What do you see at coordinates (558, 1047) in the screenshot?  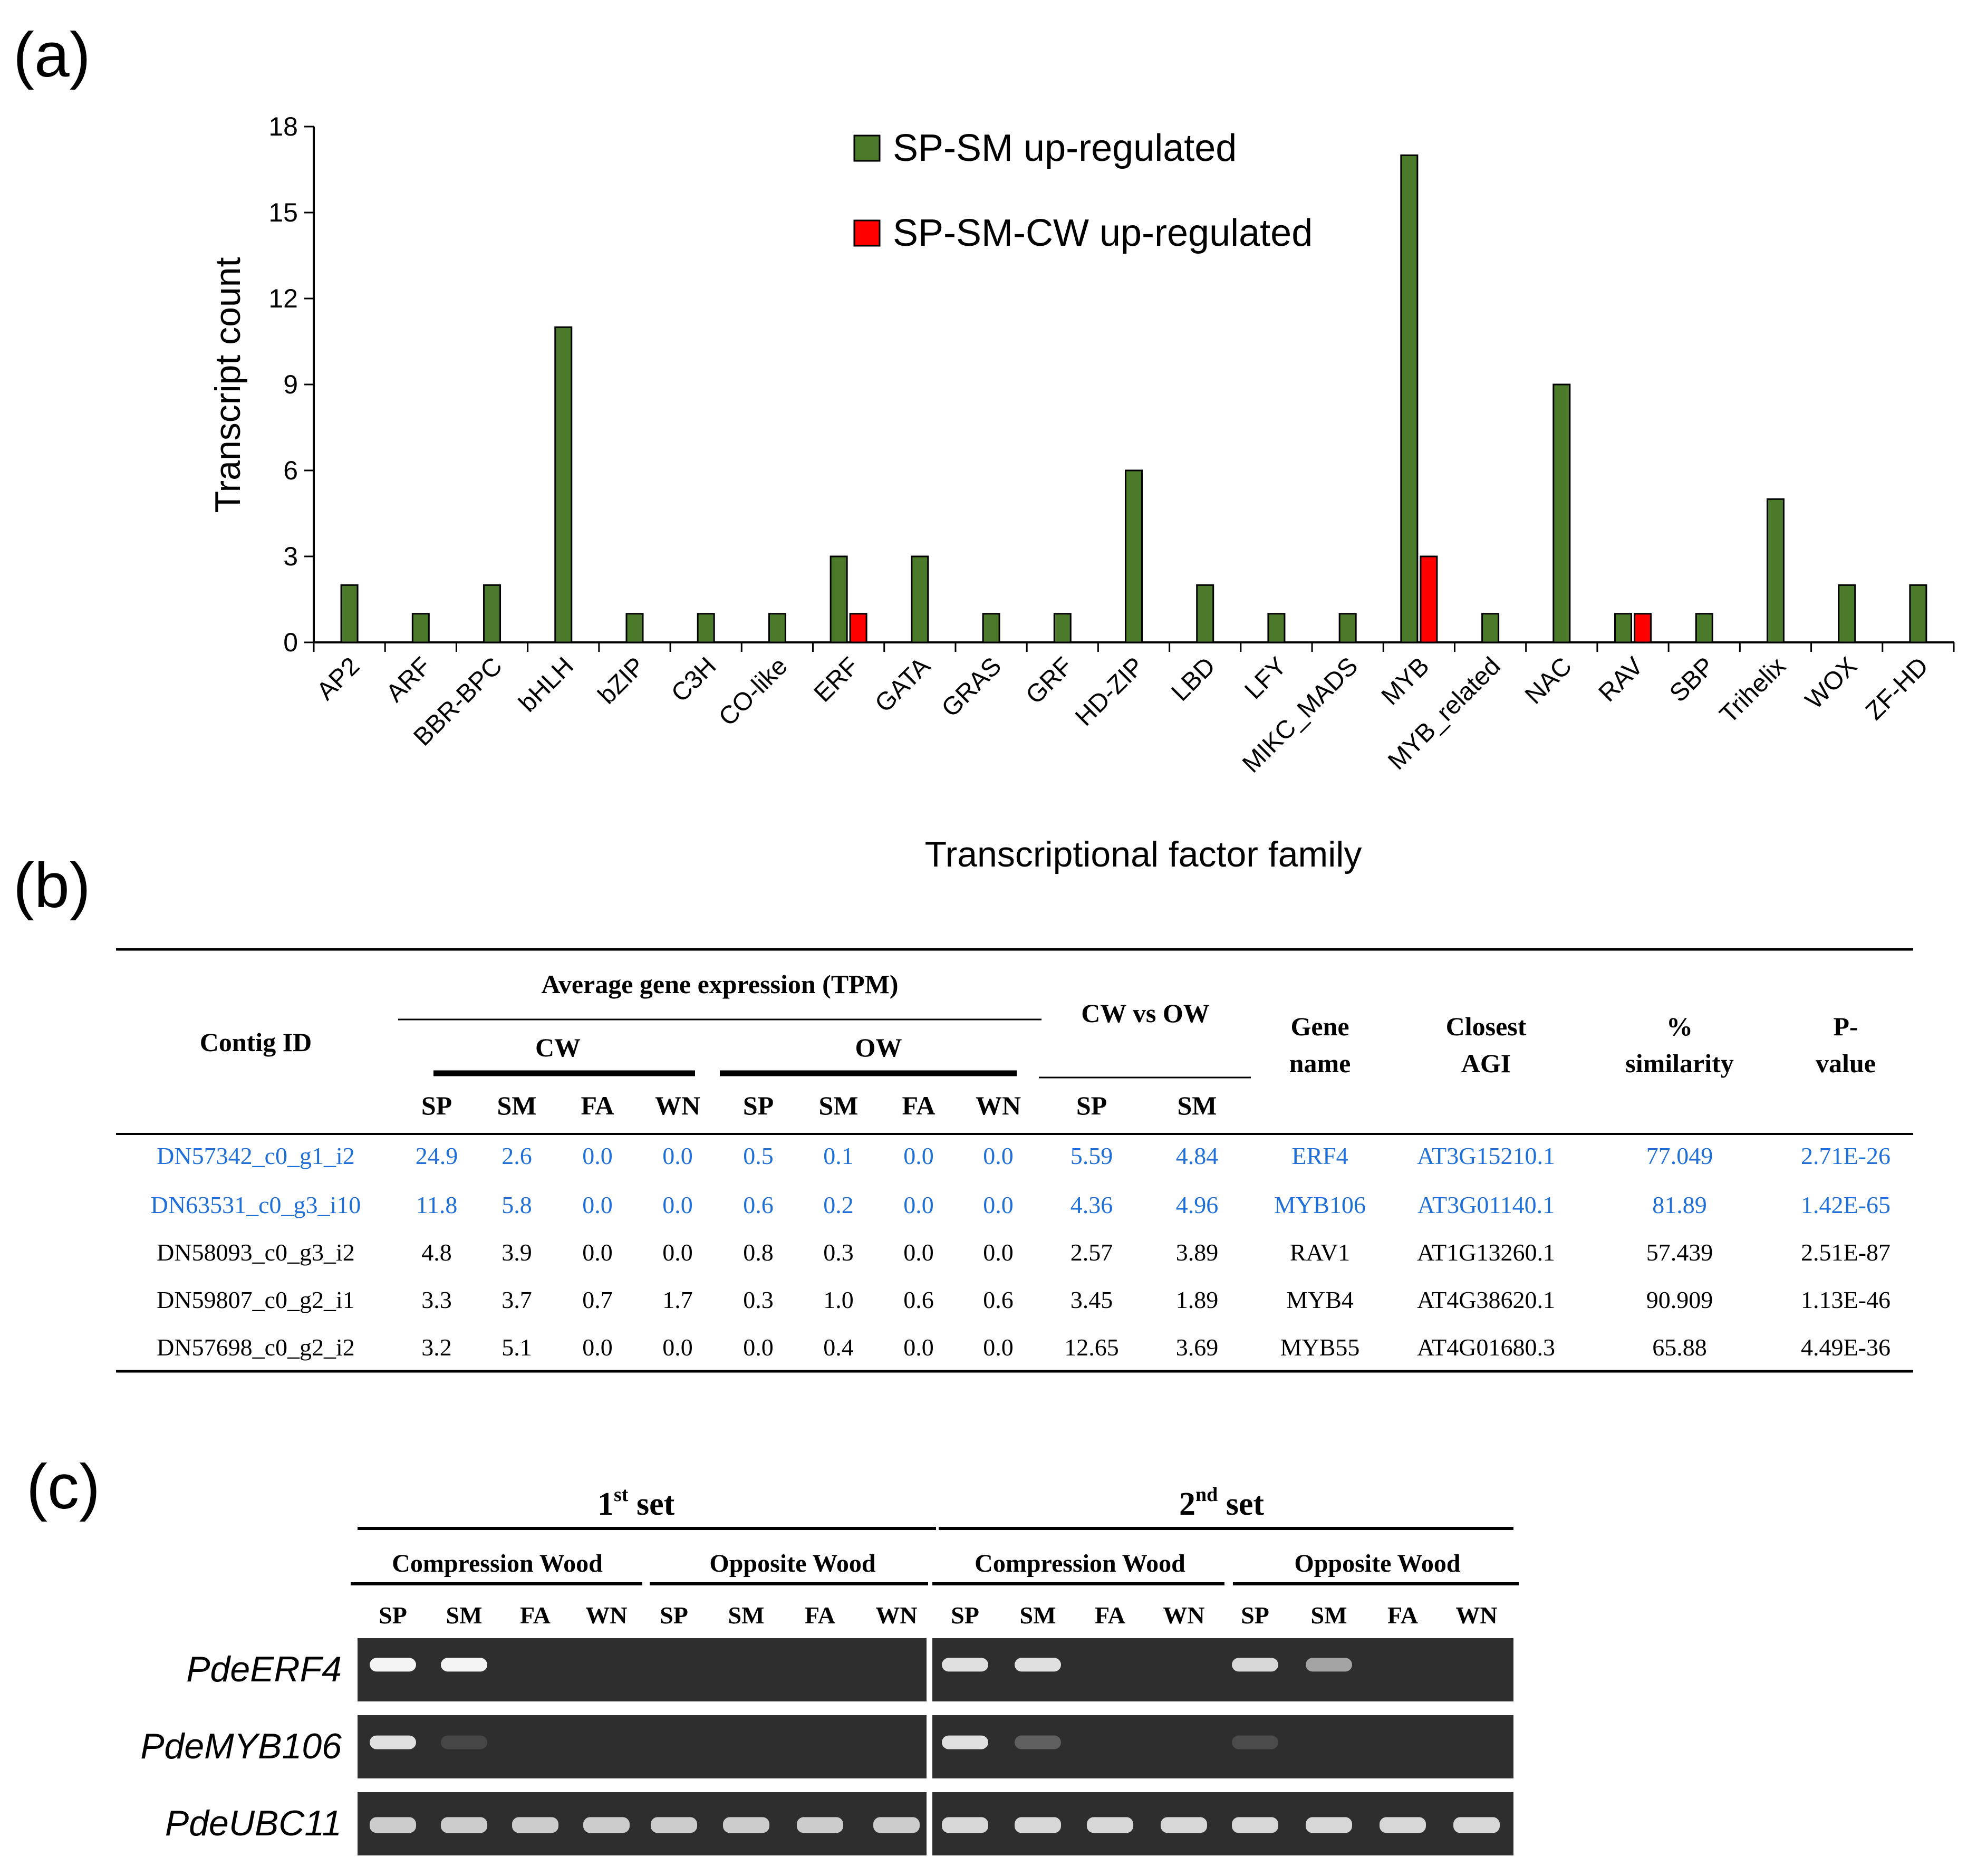 I see `header-cw: CW` at bounding box center [558, 1047].